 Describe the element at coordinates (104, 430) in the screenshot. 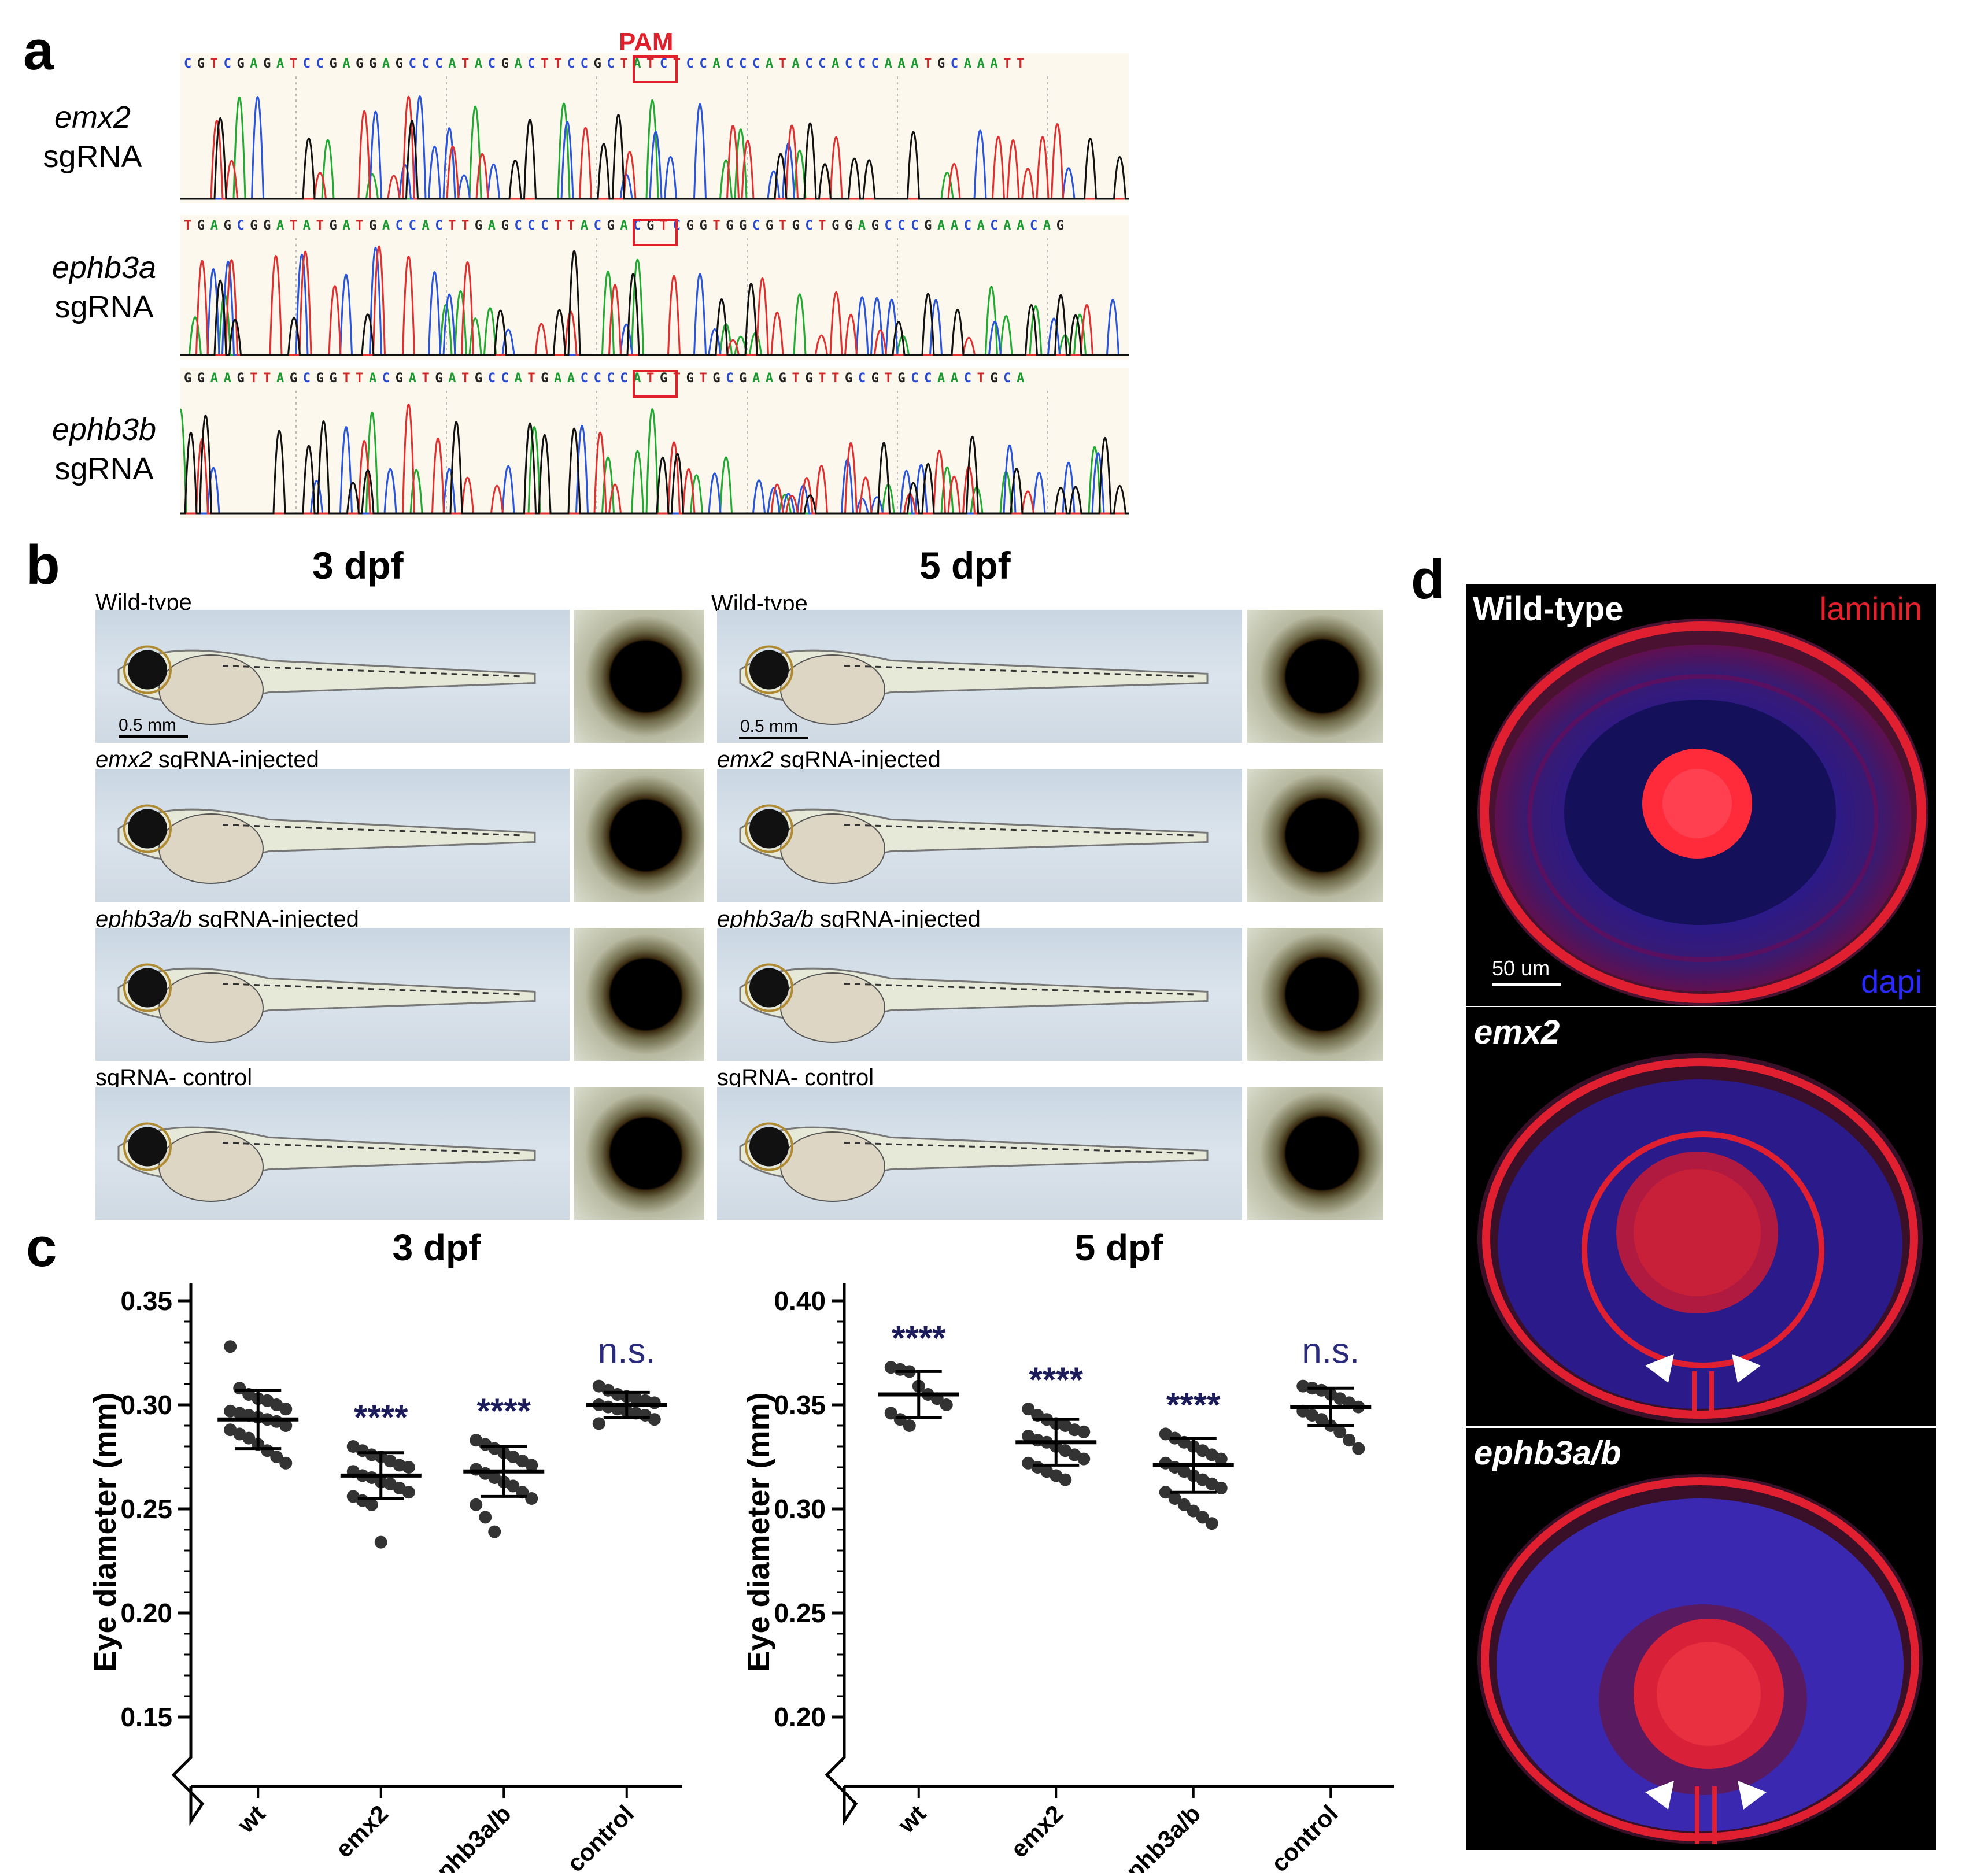

I see `gene-name: ephb3b` at that location.